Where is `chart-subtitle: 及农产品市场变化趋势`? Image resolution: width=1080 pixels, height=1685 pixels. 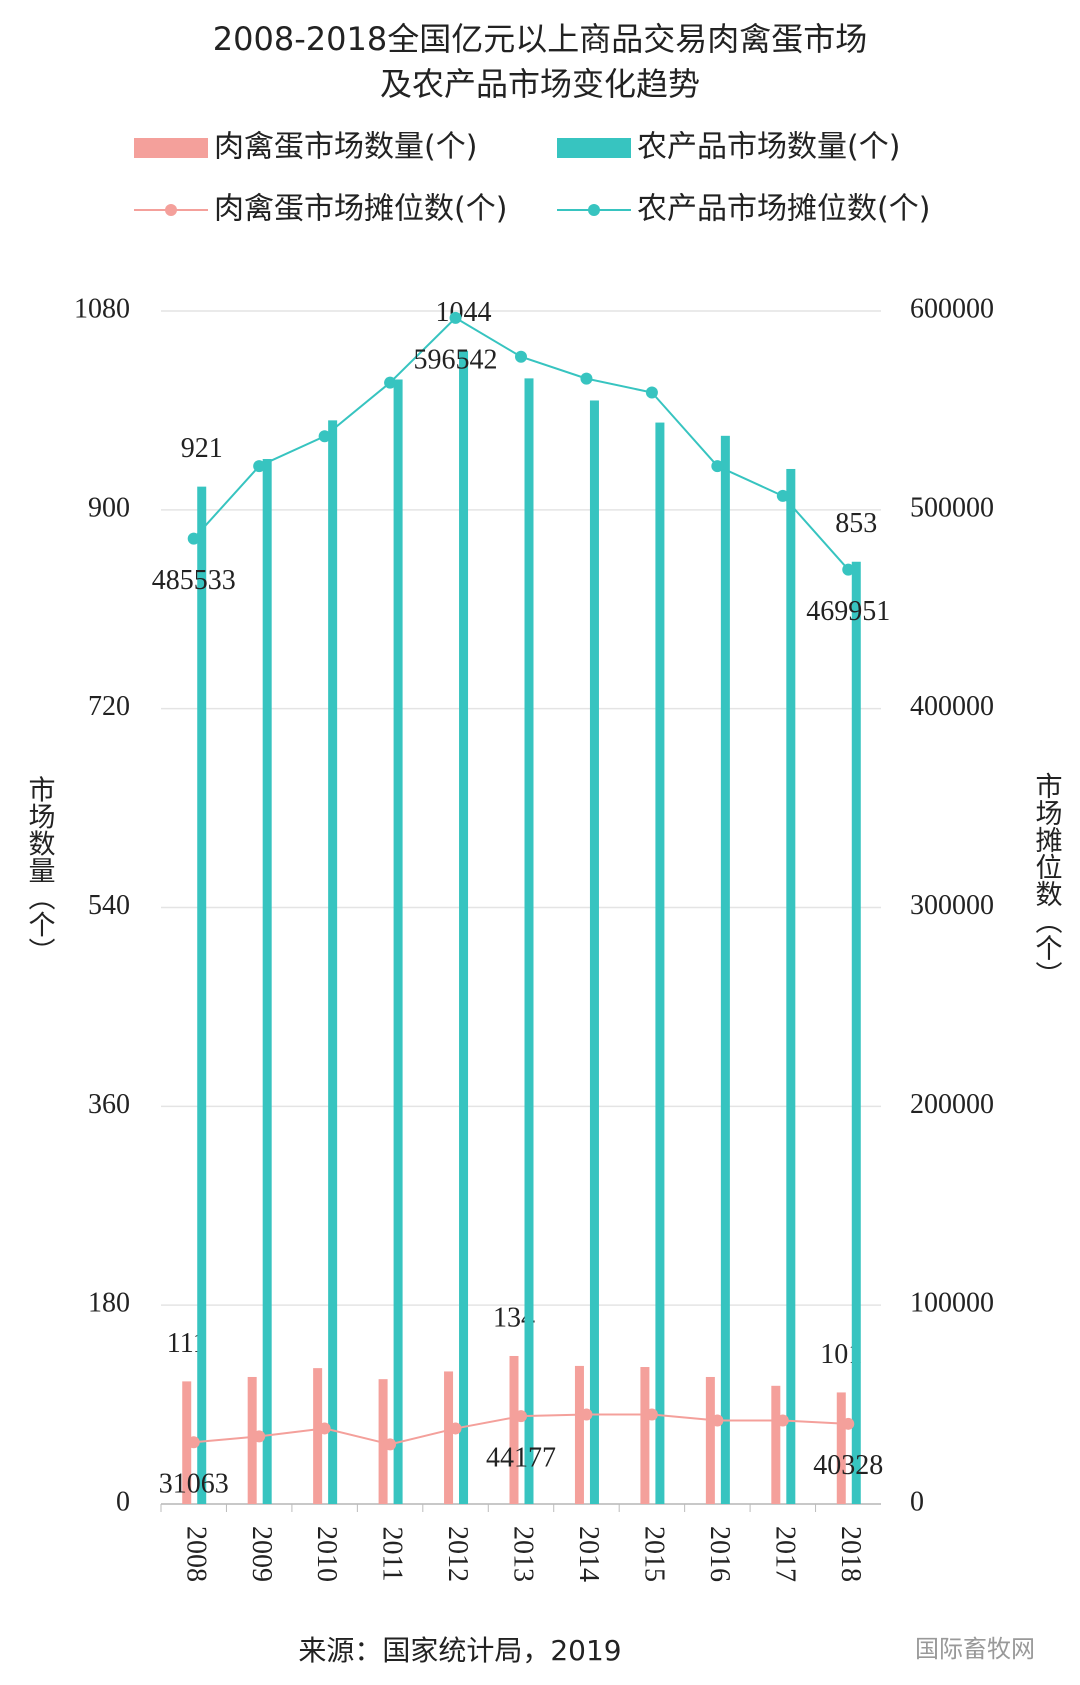
chart-subtitle: 及农产品市场变化趋势 is located at coordinates (540, 84).